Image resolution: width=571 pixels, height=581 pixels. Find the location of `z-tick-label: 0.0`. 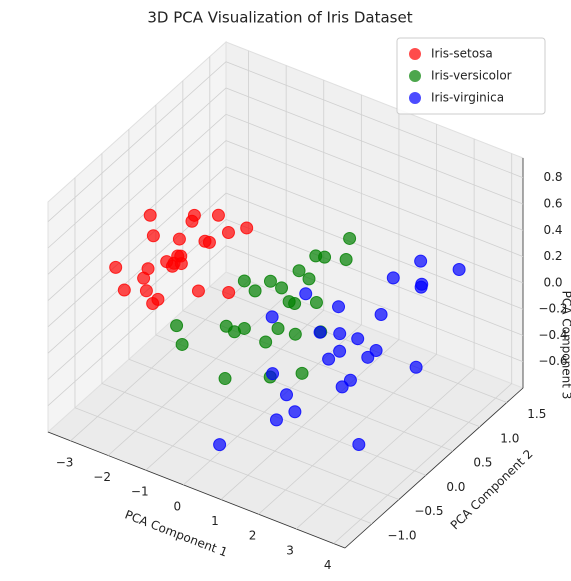

z-tick-label: 0.0 is located at coordinates (552, 282).